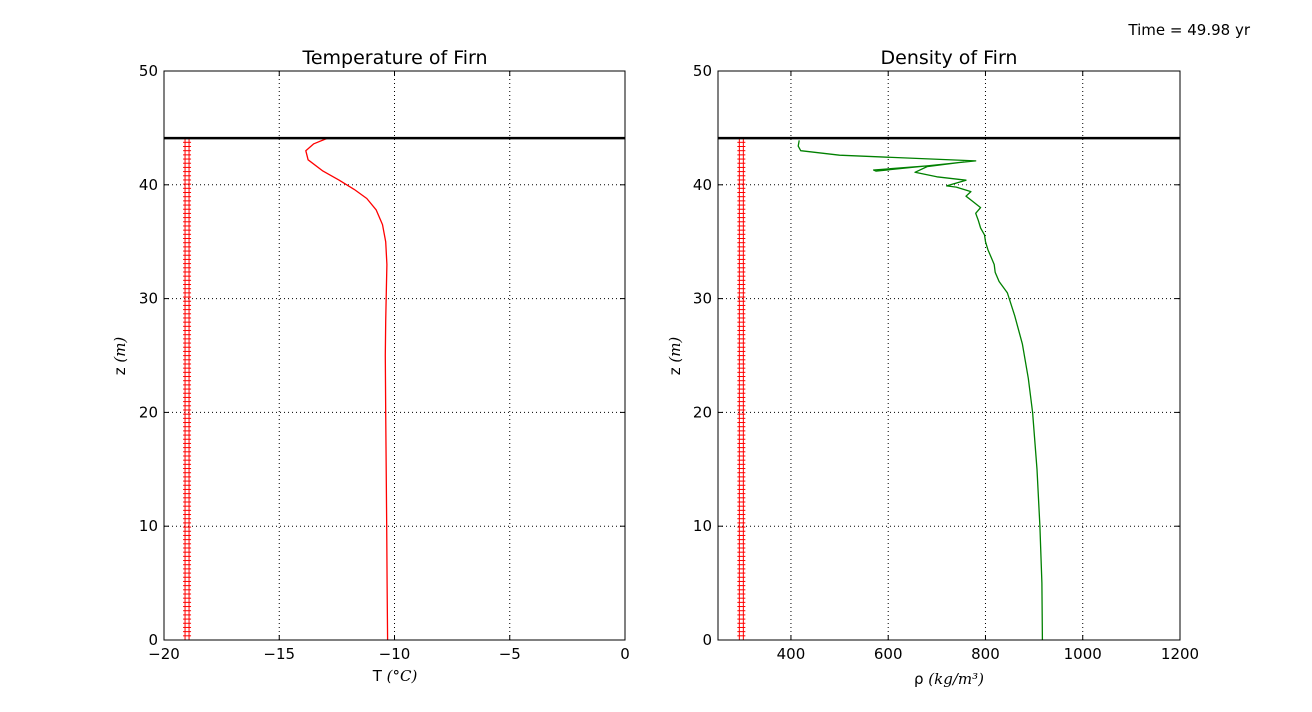 The height and width of the screenshot is (712, 1312). I want to click on temperature-y-tick-label-1: 10, so click(148, 526).